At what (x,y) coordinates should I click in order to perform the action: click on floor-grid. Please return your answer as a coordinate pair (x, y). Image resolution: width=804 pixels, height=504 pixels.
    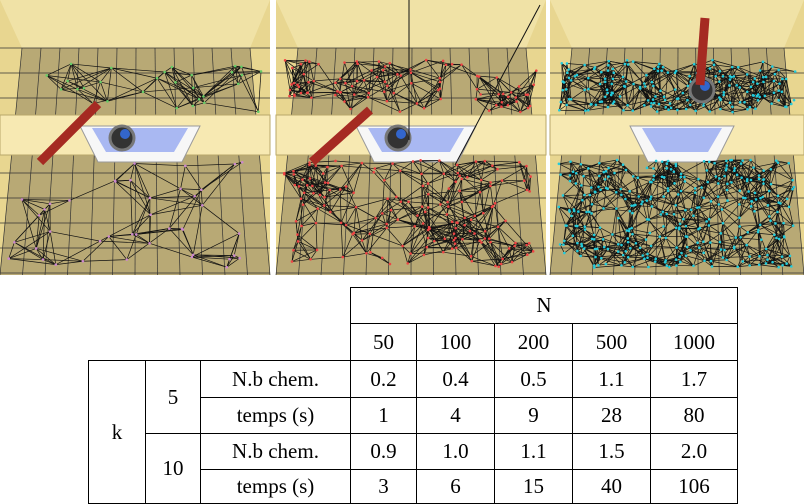
    Looking at the image, I should click on (197, 161).